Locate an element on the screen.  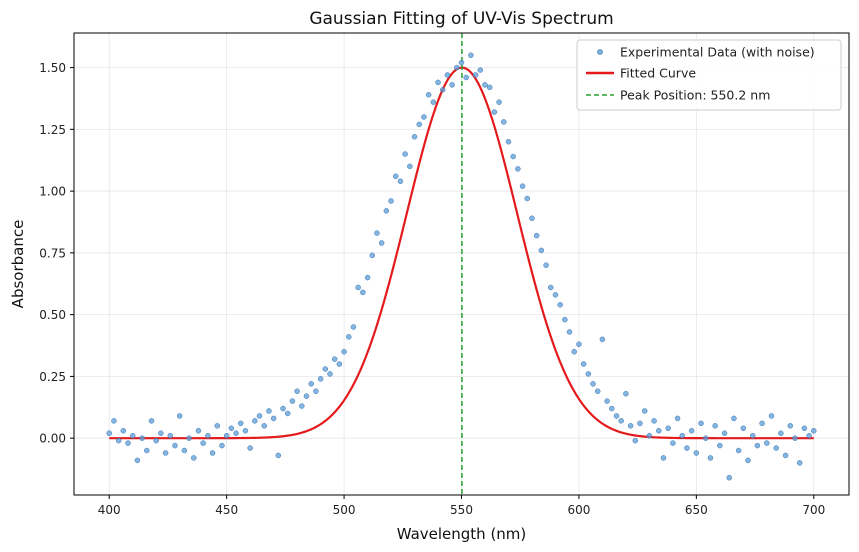
x-tick-label: 550 is located at coordinates (461, 510).